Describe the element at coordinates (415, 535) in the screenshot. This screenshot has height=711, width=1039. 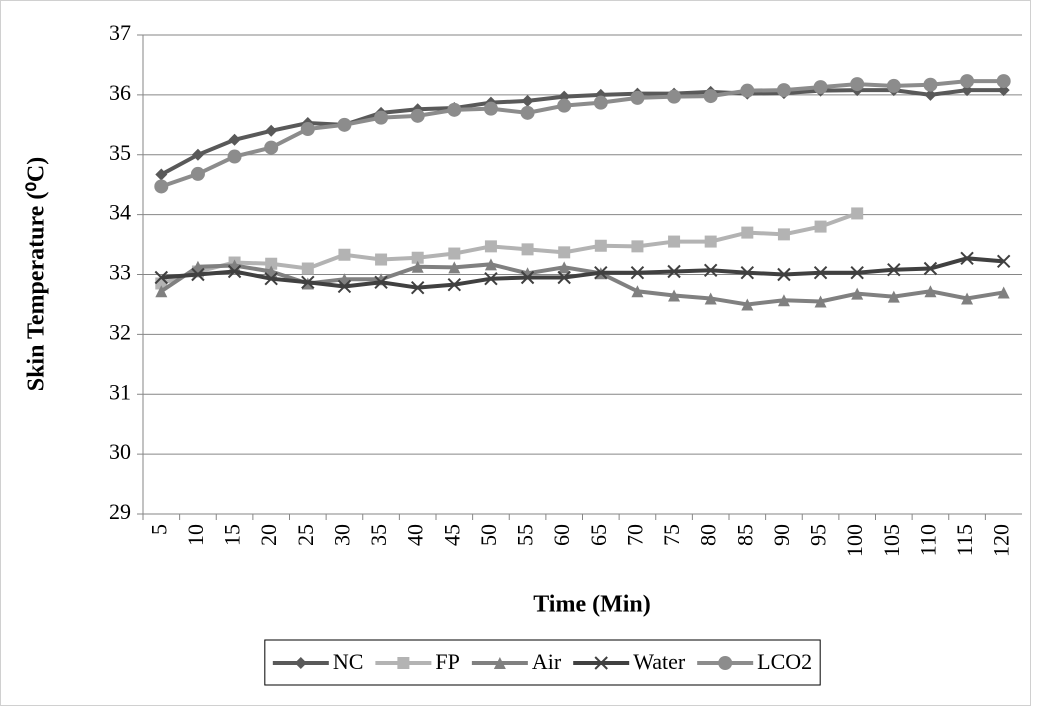
I see `x-tick-label: 40` at that location.